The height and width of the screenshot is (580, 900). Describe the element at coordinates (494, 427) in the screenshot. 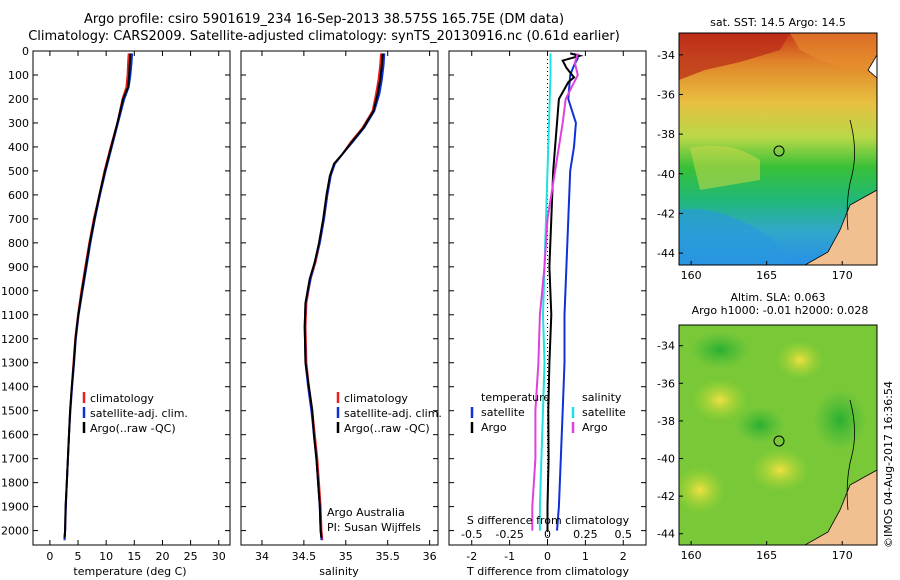

I see `legend-label-temp-argo: Argo` at that location.